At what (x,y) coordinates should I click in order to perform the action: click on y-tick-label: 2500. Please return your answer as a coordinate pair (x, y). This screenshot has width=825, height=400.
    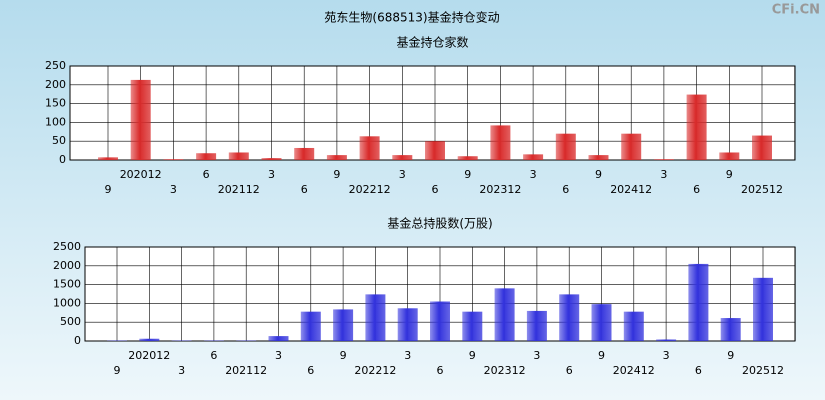
    Looking at the image, I should click on (67, 246).